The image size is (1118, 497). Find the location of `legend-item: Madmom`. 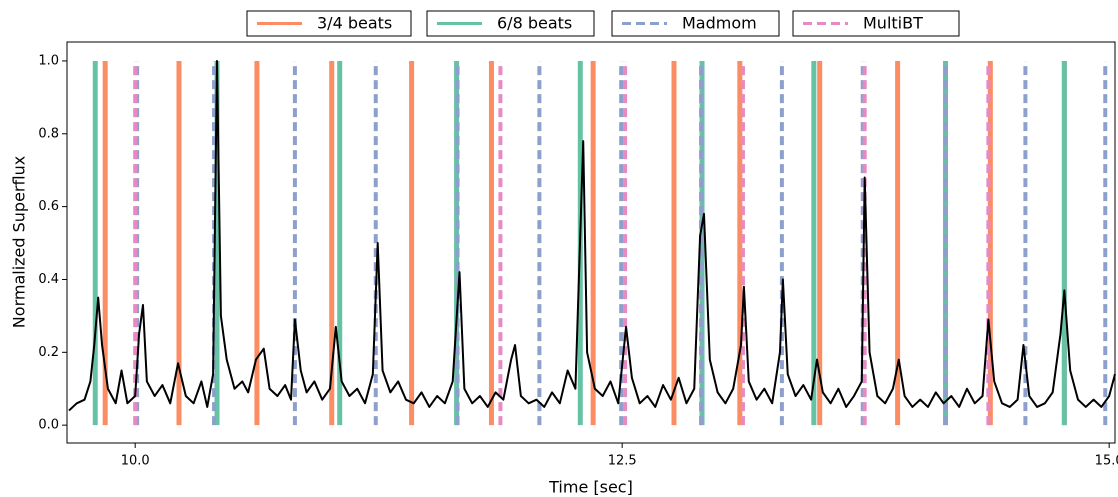

legend-item: Madmom is located at coordinates (695, 23).